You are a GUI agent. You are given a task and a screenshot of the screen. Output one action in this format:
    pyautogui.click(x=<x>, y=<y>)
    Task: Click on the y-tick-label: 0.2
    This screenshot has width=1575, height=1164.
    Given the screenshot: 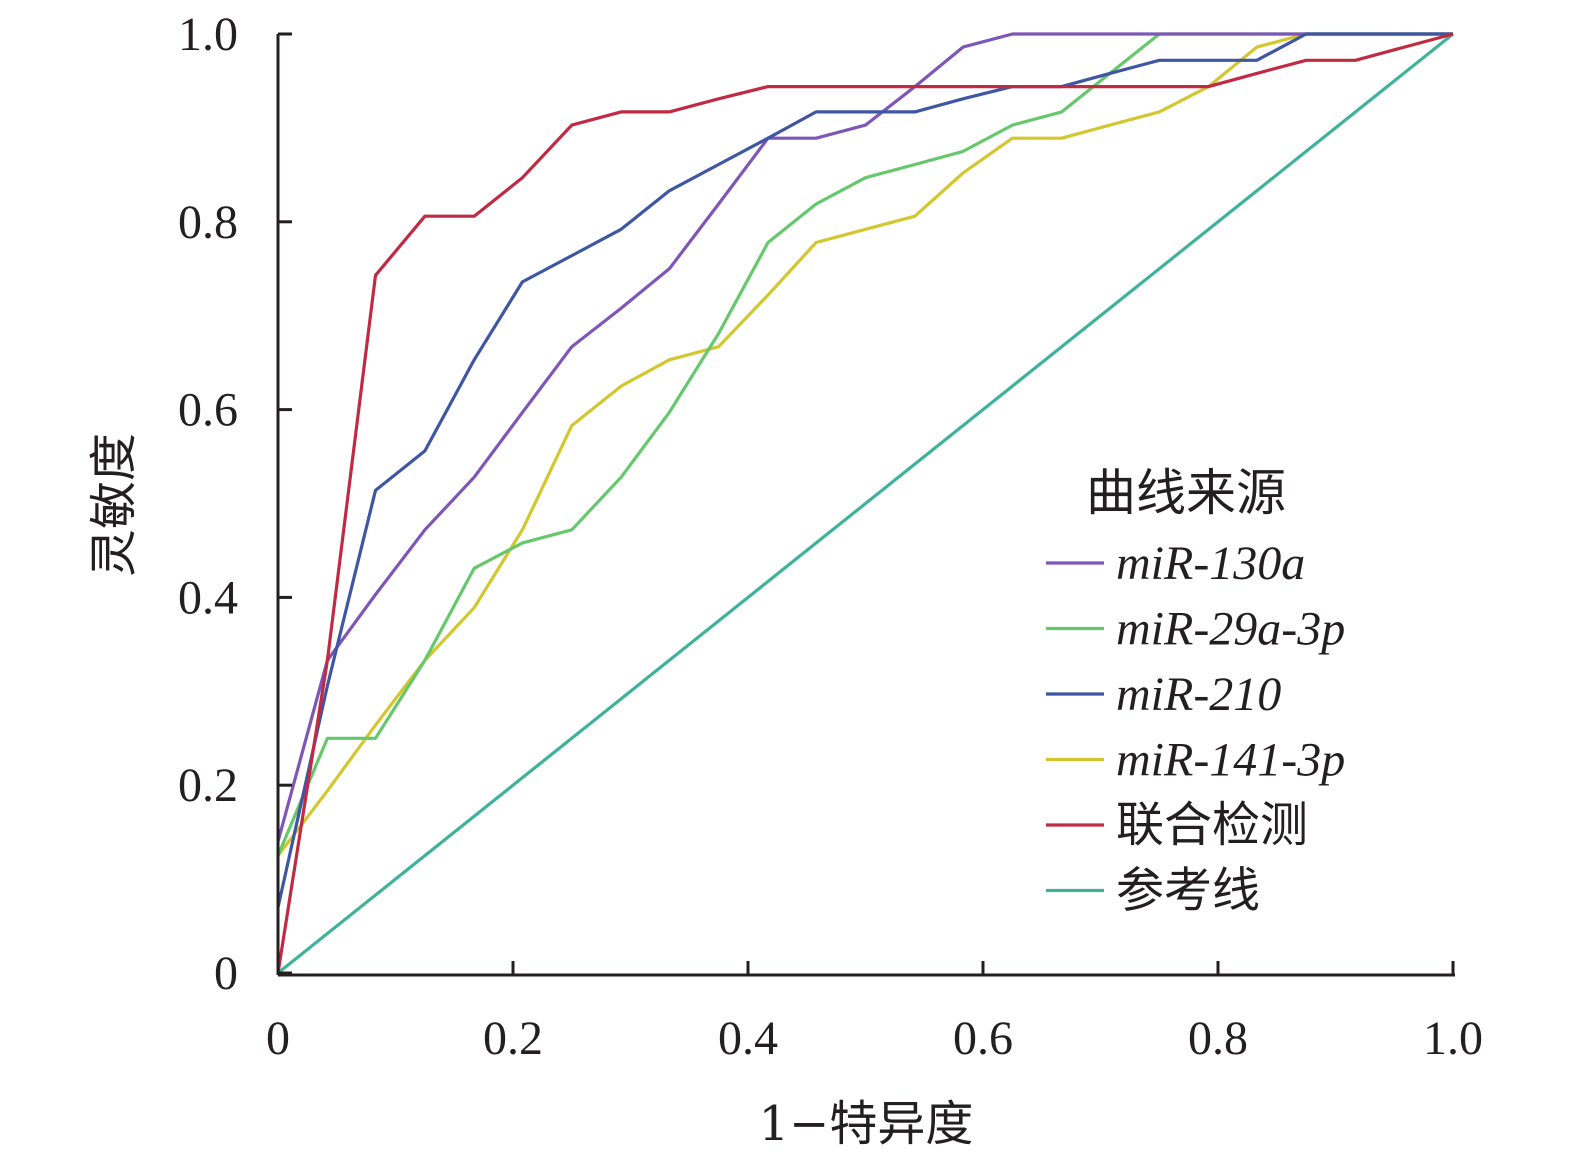 What is the action you would take?
    pyautogui.click(x=208, y=785)
    